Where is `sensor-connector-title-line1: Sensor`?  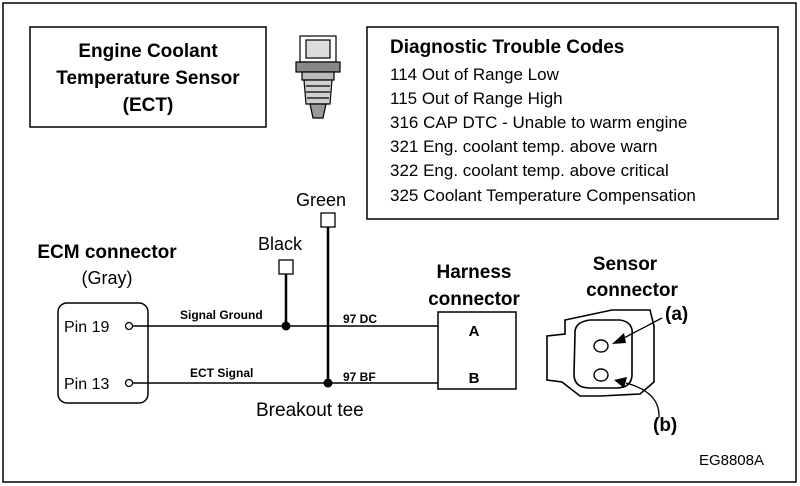 sensor-connector-title-line1: Sensor is located at coordinates (625, 264).